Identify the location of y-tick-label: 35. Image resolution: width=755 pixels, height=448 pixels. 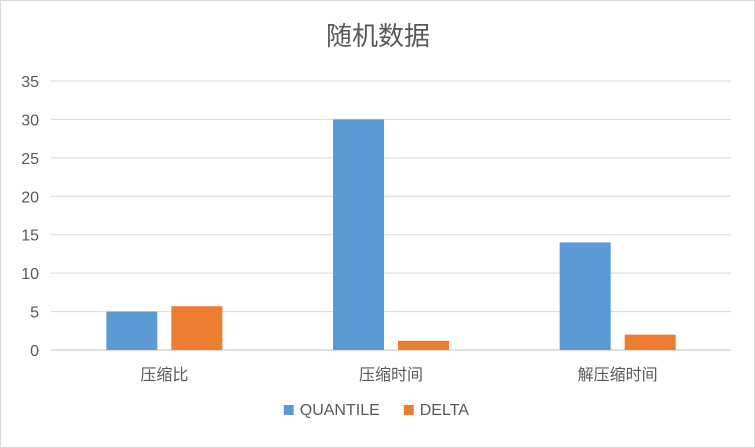
(30, 82).